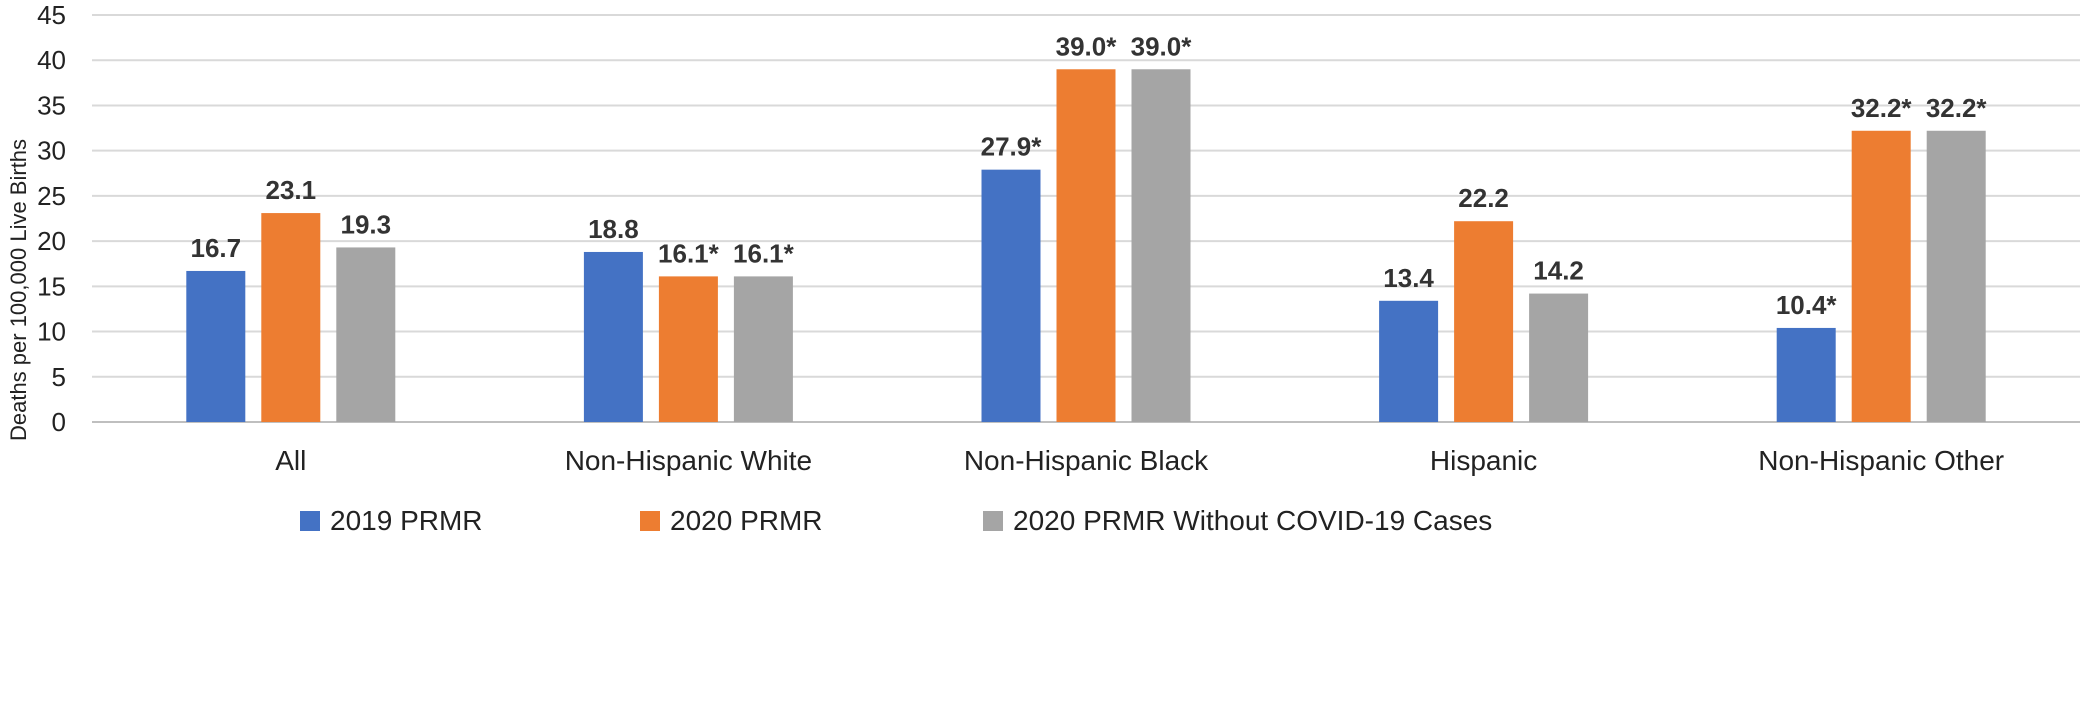 This screenshot has width=2093, height=707. I want to click on y-tick-label: 5, so click(59, 377).